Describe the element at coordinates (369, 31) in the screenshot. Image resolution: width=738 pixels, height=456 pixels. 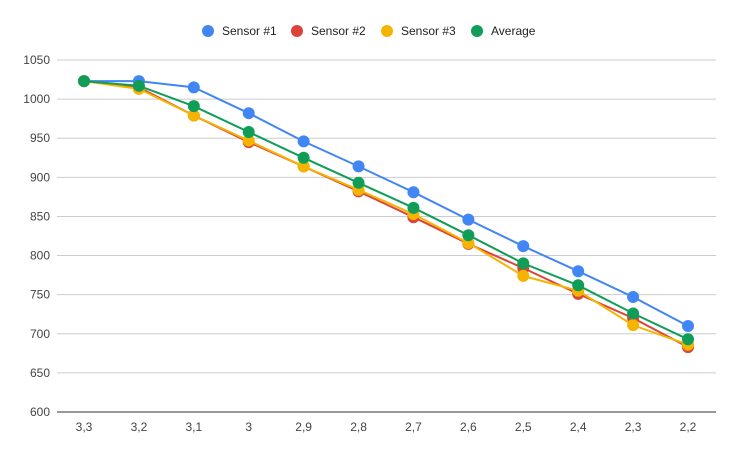
I see `legend: Sensor #1 Sensor #2 Sensor #3 Average` at that location.